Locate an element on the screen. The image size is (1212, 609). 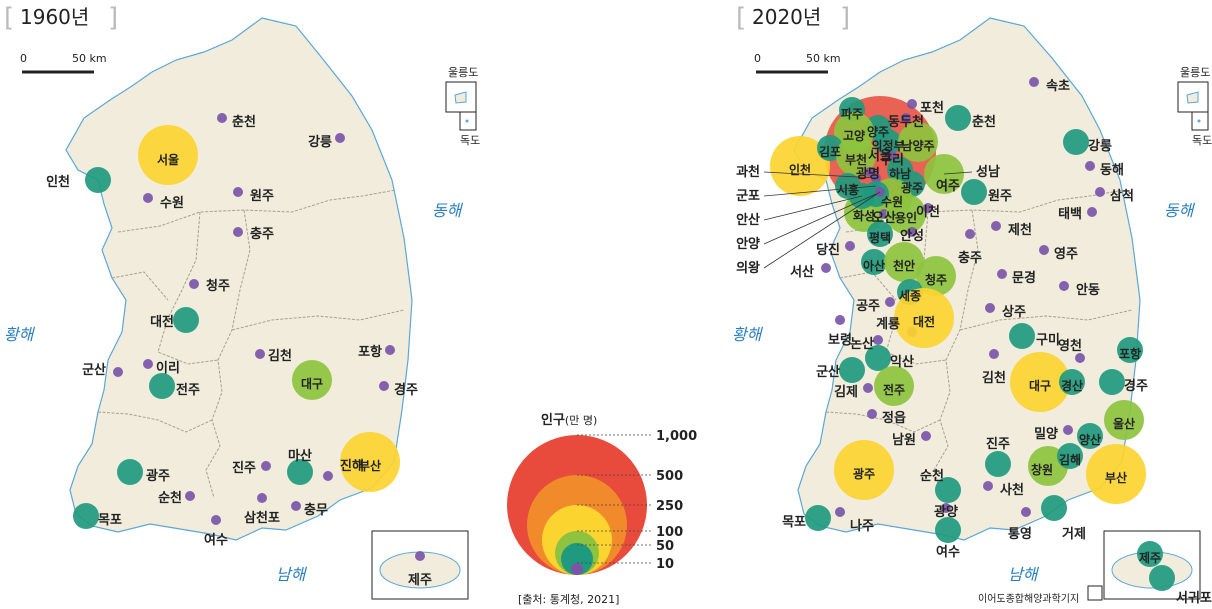
markers2020-label-69: 남원 is located at coordinates (904, 440).